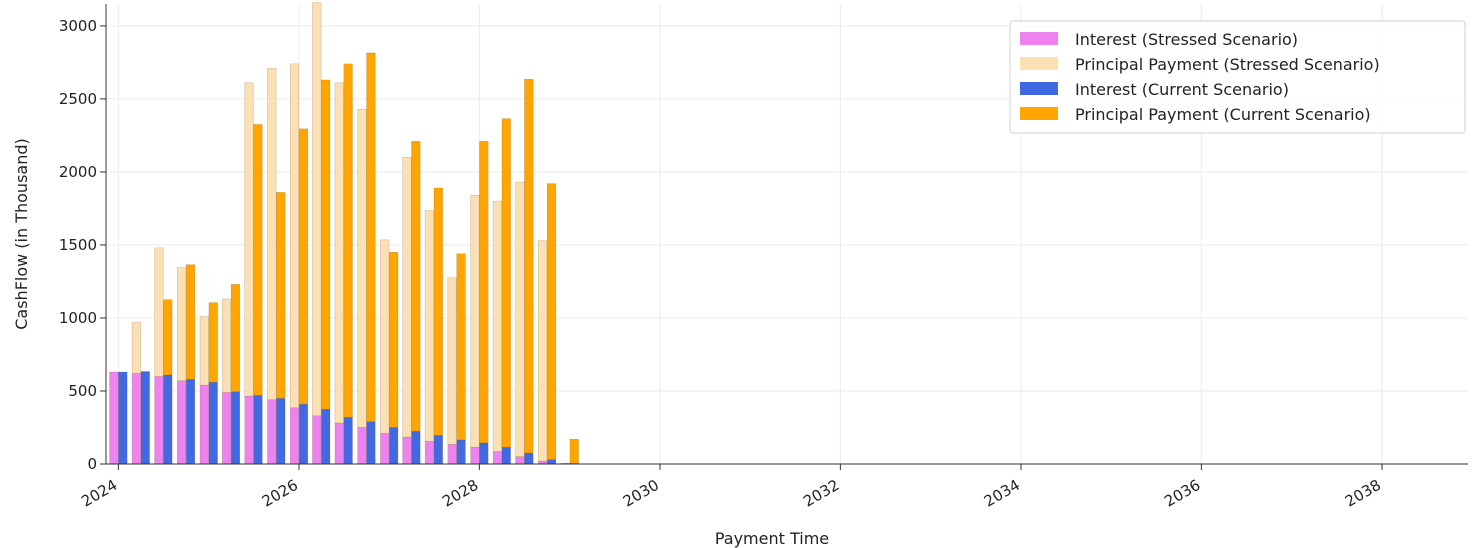 The width and height of the screenshot is (1478, 548). Describe the element at coordinates (460, 493) in the screenshot. I see `x-tick-label: 2028` at that location.